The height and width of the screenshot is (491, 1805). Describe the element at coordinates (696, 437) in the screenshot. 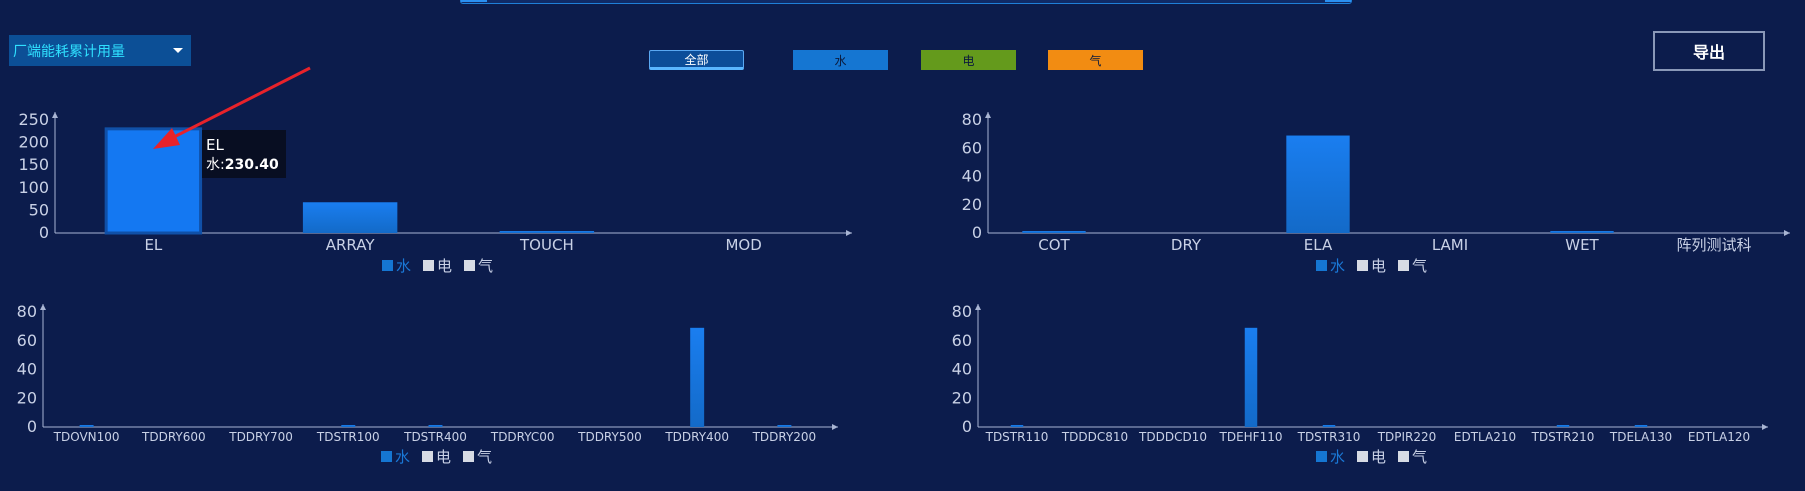

I see `x-tick-label: TDDRY400` at that location.